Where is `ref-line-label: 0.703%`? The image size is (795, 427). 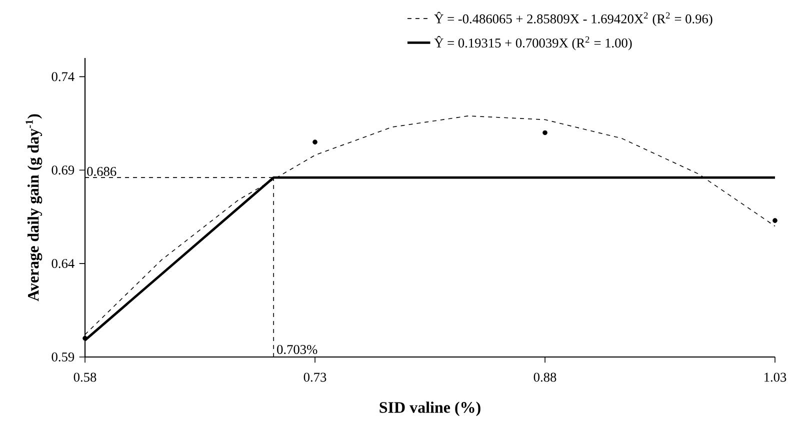 ref-line-label: 0.703% is located at coordinates (297, 349).